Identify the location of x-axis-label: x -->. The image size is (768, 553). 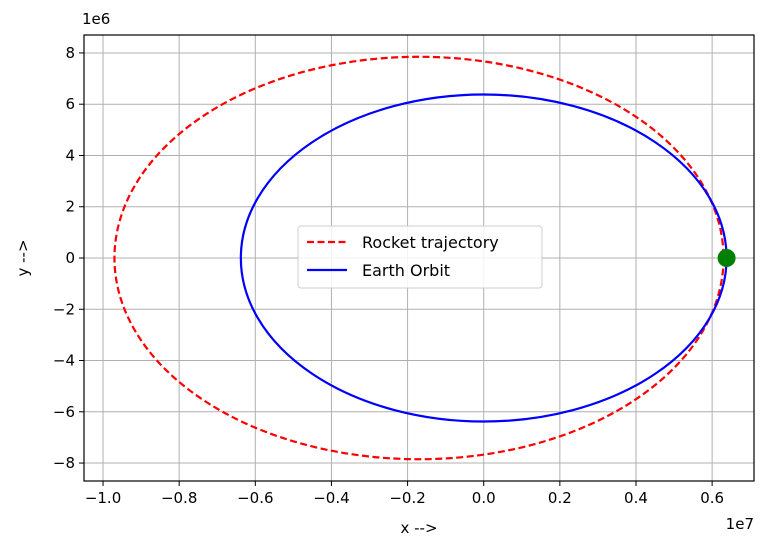
(418, 528).